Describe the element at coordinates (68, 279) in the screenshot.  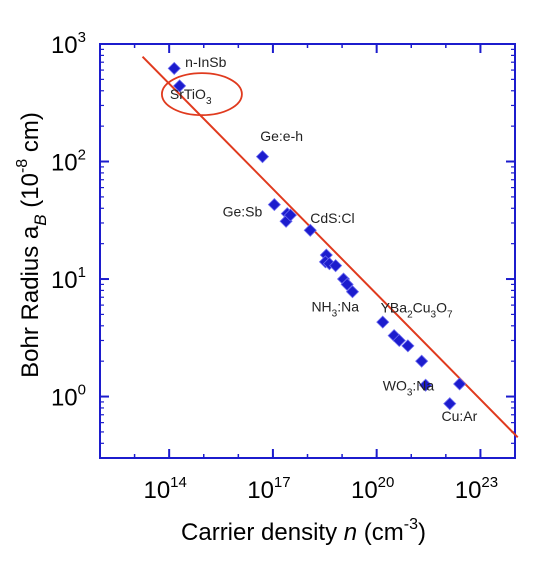
I see `y-tick-label: 10¹` at that location.